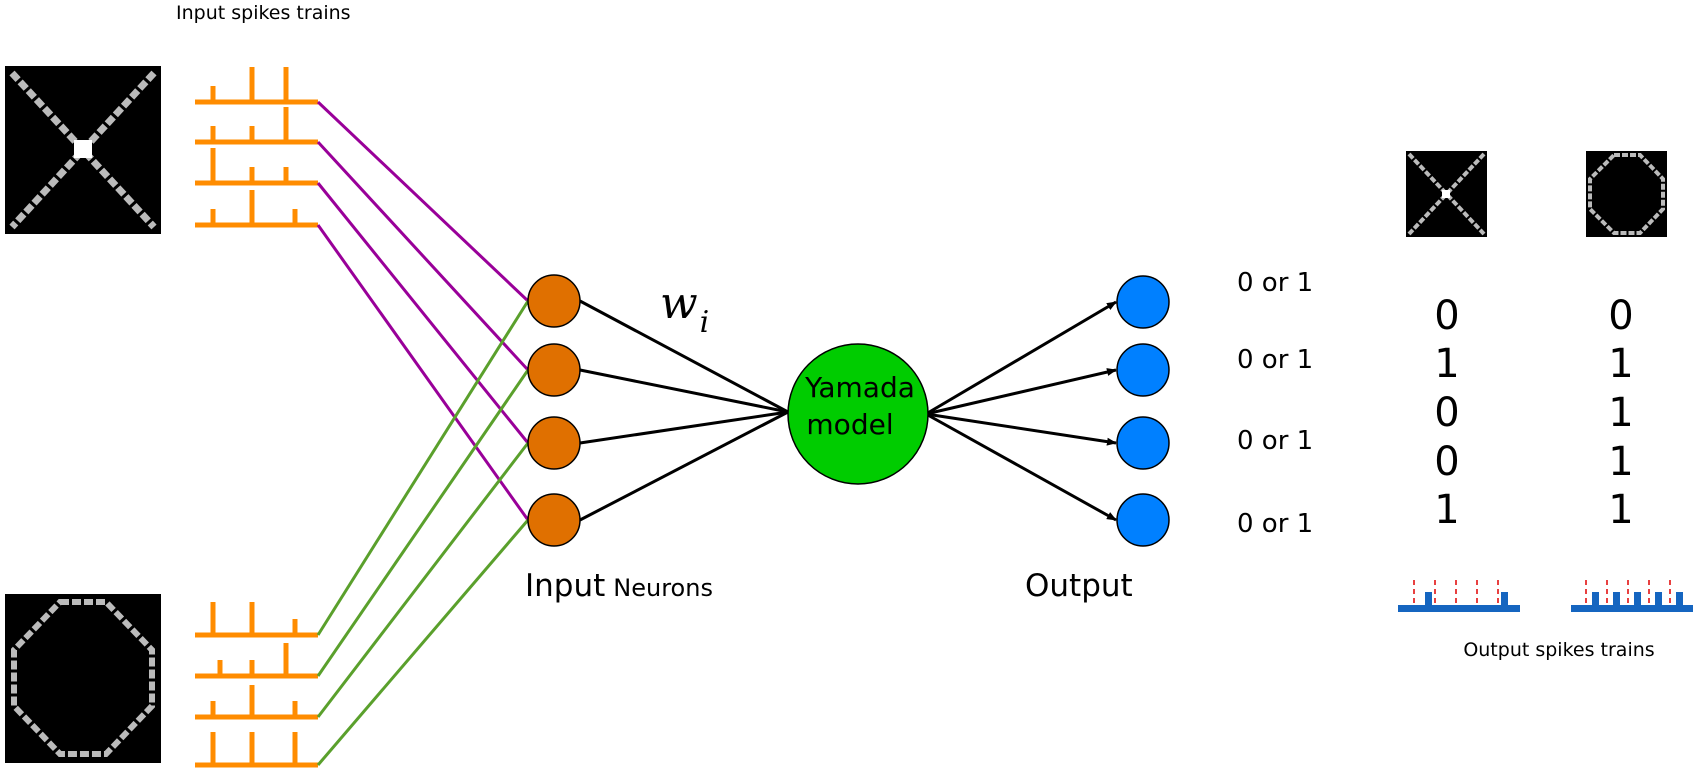 The image size is (1696, 776). I want to click on yamada-model-label-line2: model, so click(849, 424).